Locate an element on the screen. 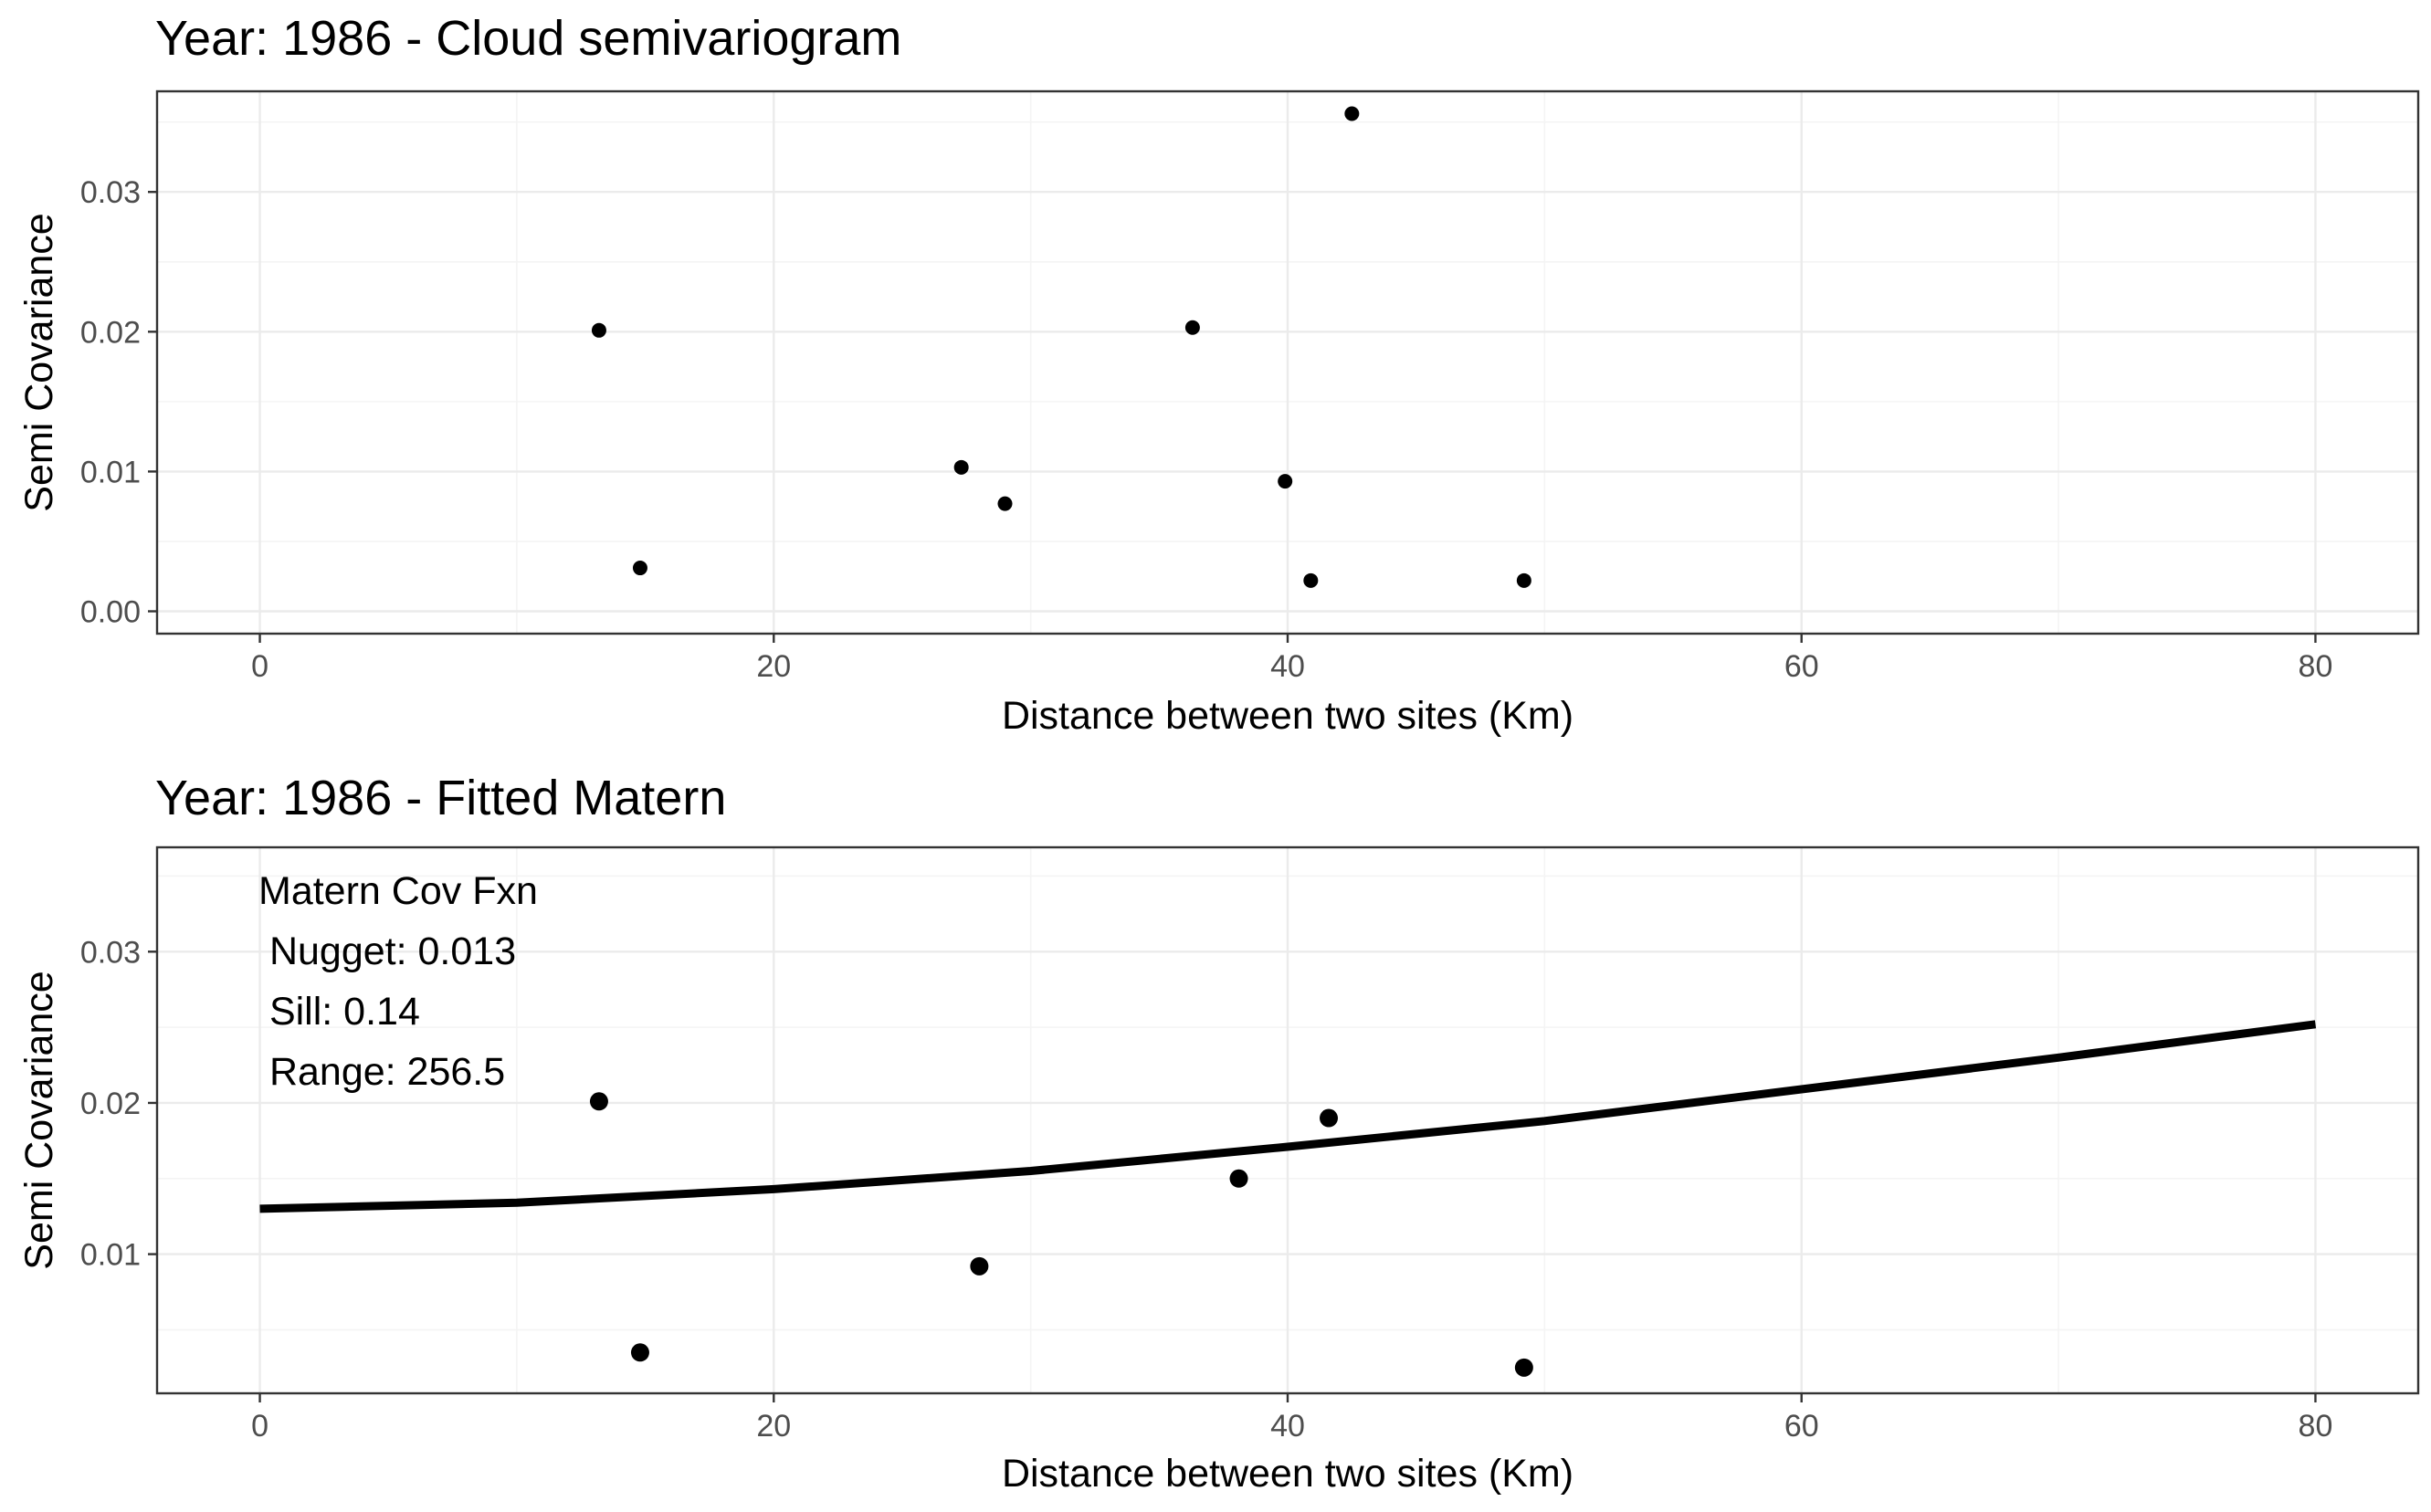  y-tick-label: 0.00 is located at coordinates (111, 612).